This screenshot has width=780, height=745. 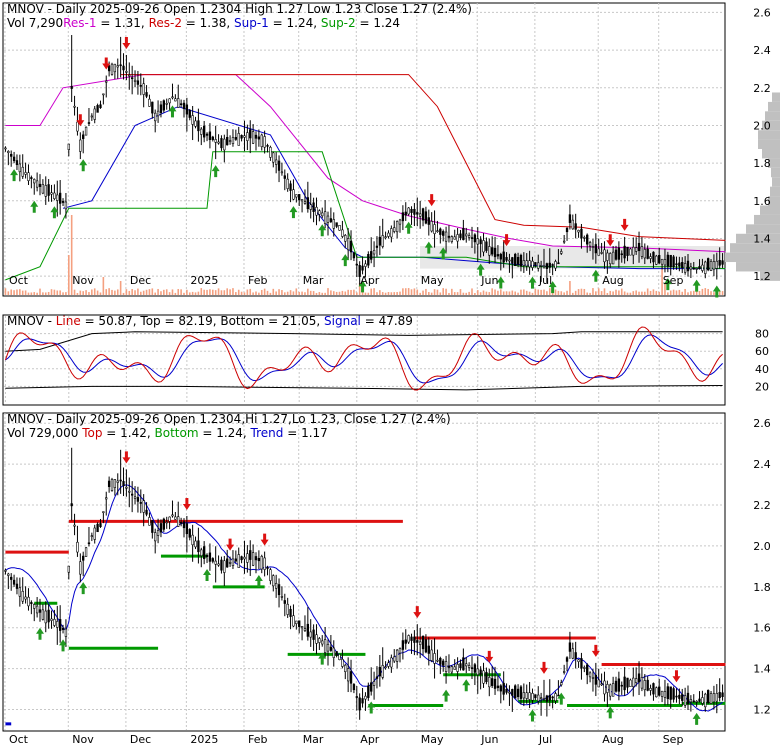 What do you see at coordinates (19, 280) in the screenshot?
I see `x-tick-label: Oct` at bounding box center [19, 280].